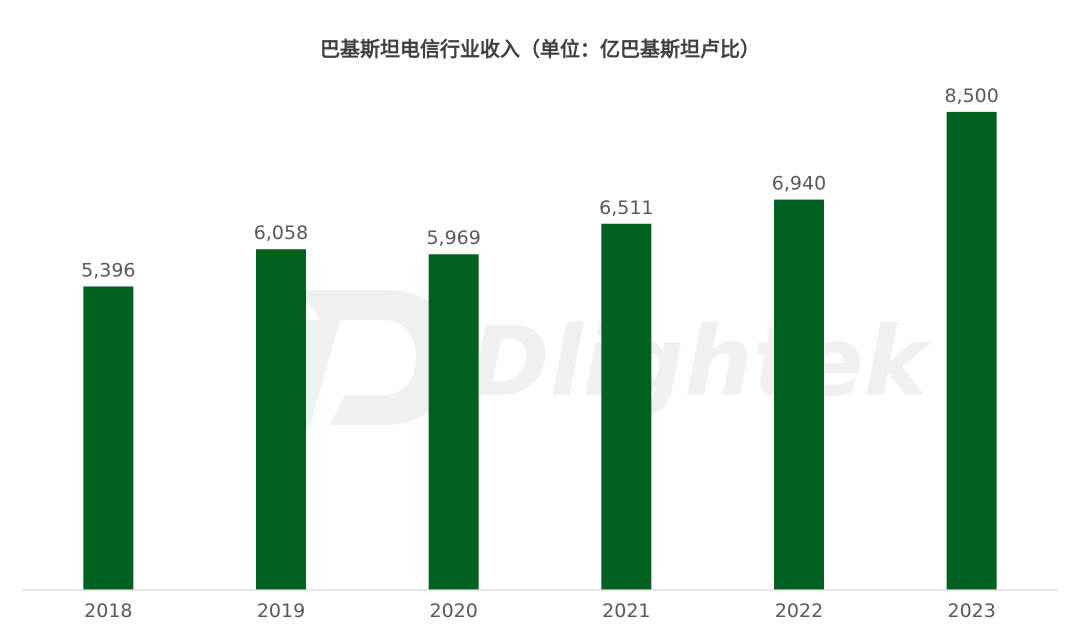 The image size is (1080, 637). I want to click on watermark-text: Dlightek, so click(701, 362).